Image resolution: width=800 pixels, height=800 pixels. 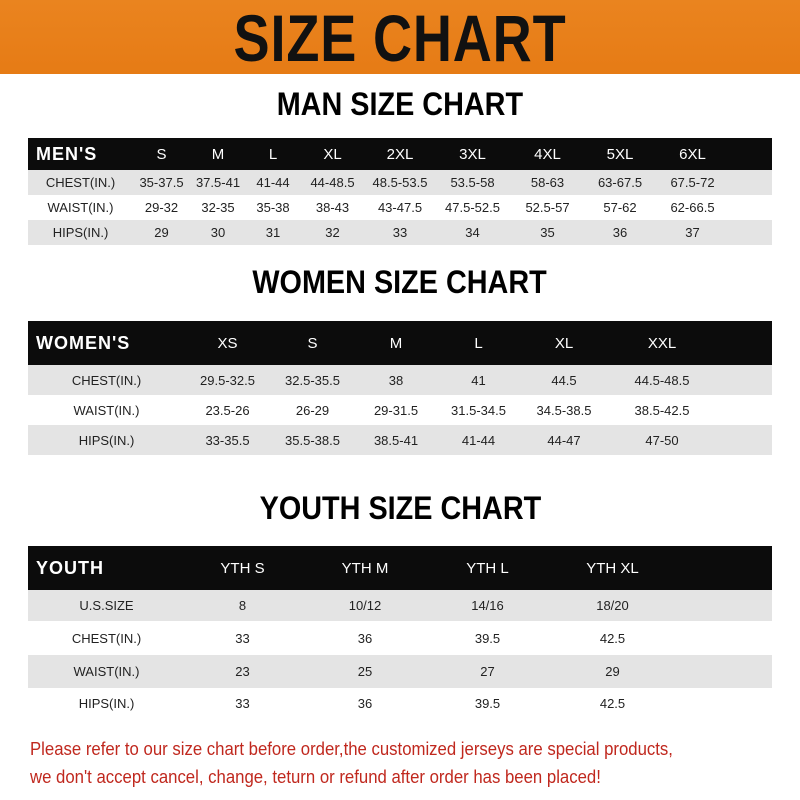 I want to click on table-cell: XS, so click(x=227, y=343).